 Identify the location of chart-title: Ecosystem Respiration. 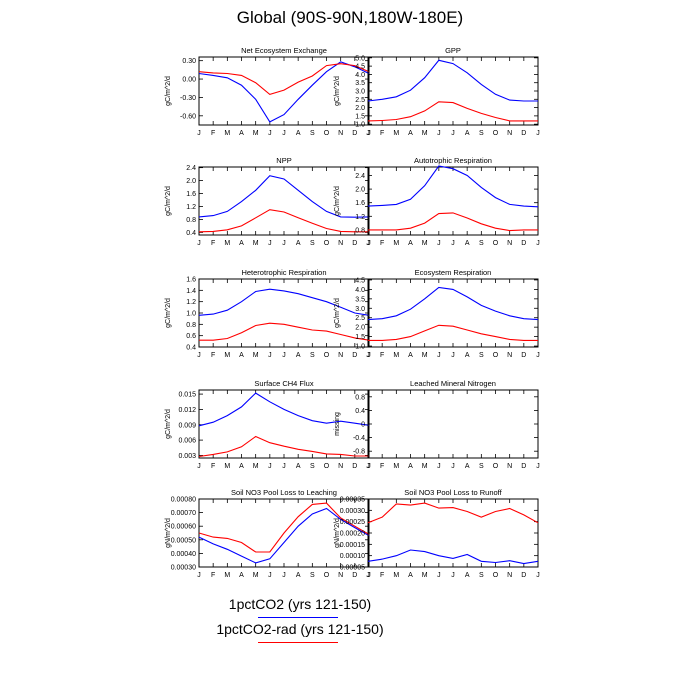
(453, 272).